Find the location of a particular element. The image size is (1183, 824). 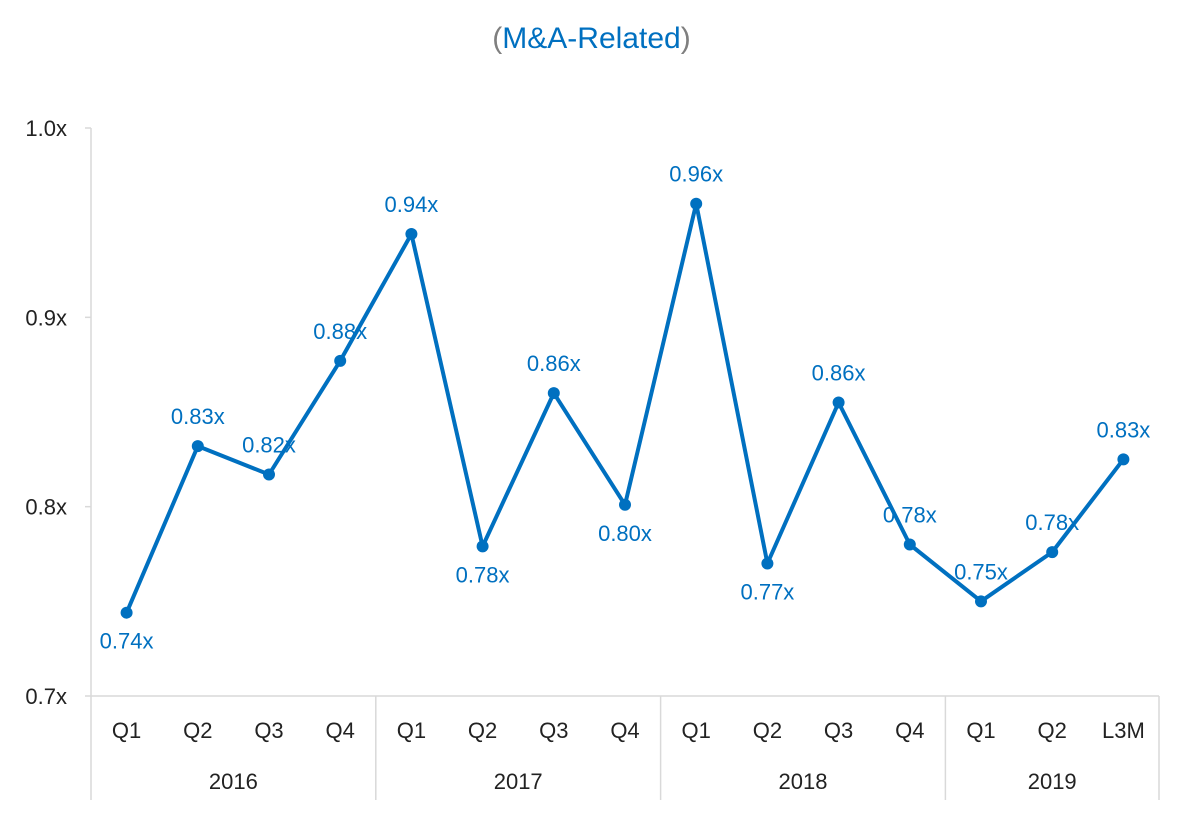

y-tick-label: 0.7x is located at coordinates (46, 696).